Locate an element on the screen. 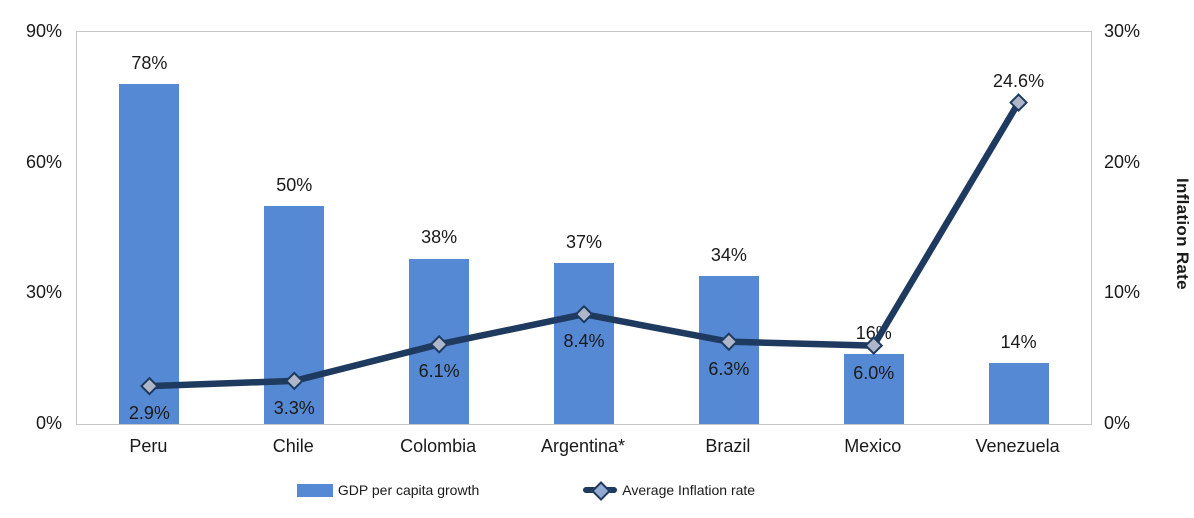 This screenshot has height=518, width=1194. line-value-label: 2.9% is located at coordinates (149, 413).